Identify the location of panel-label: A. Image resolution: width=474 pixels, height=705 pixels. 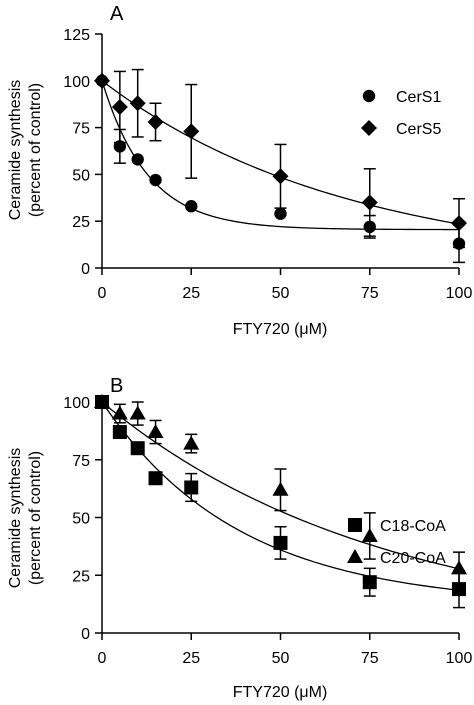
(117, 14).